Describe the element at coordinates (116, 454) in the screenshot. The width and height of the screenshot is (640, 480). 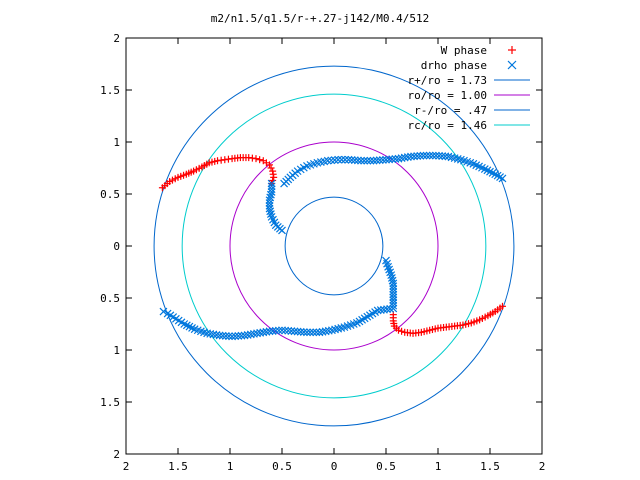
I see `y-tick-label-8: 2` at that location.